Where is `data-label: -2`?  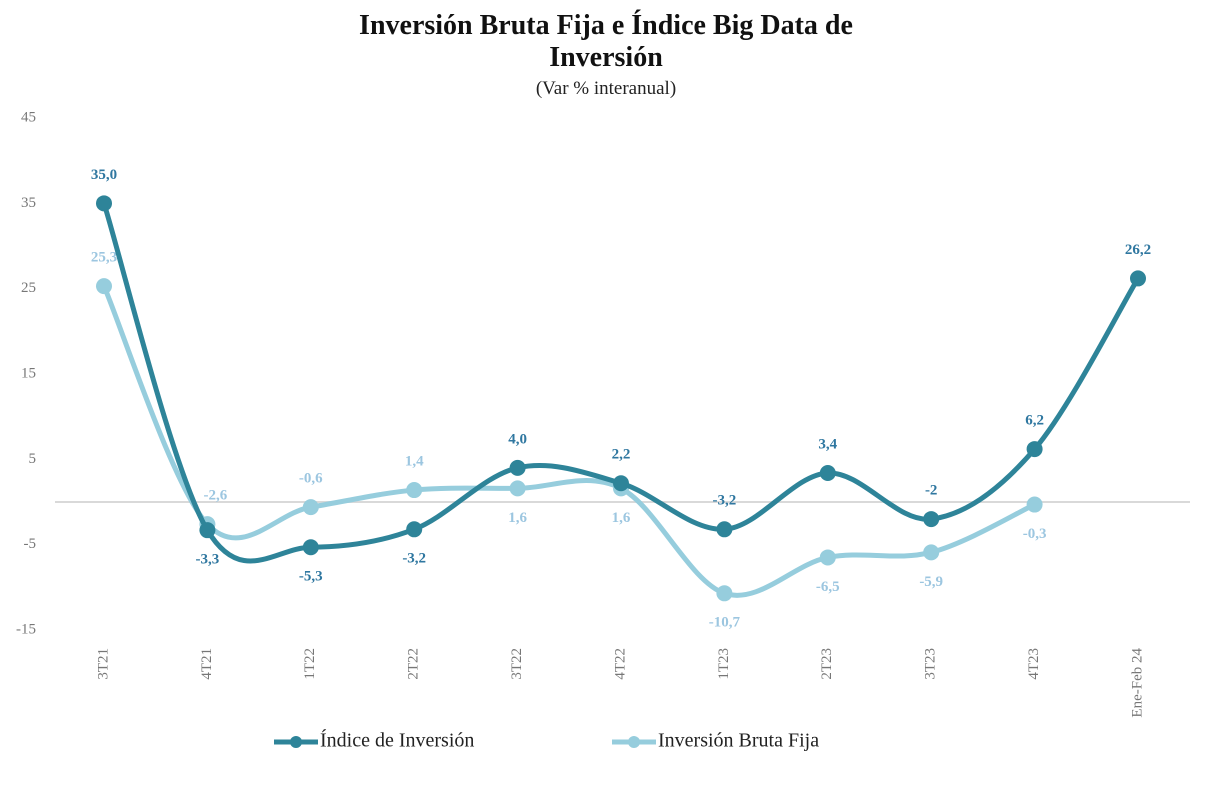
data-label: -2 is located at coordinates (931, 491).